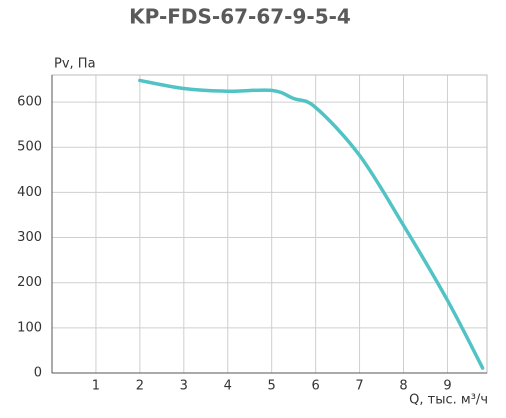 Image resolution: width=506 pixels, height=418 pixels. Describe the element at coordinates (29, 327) in the screenshot. I see `y-tick-label: 100` at that location.